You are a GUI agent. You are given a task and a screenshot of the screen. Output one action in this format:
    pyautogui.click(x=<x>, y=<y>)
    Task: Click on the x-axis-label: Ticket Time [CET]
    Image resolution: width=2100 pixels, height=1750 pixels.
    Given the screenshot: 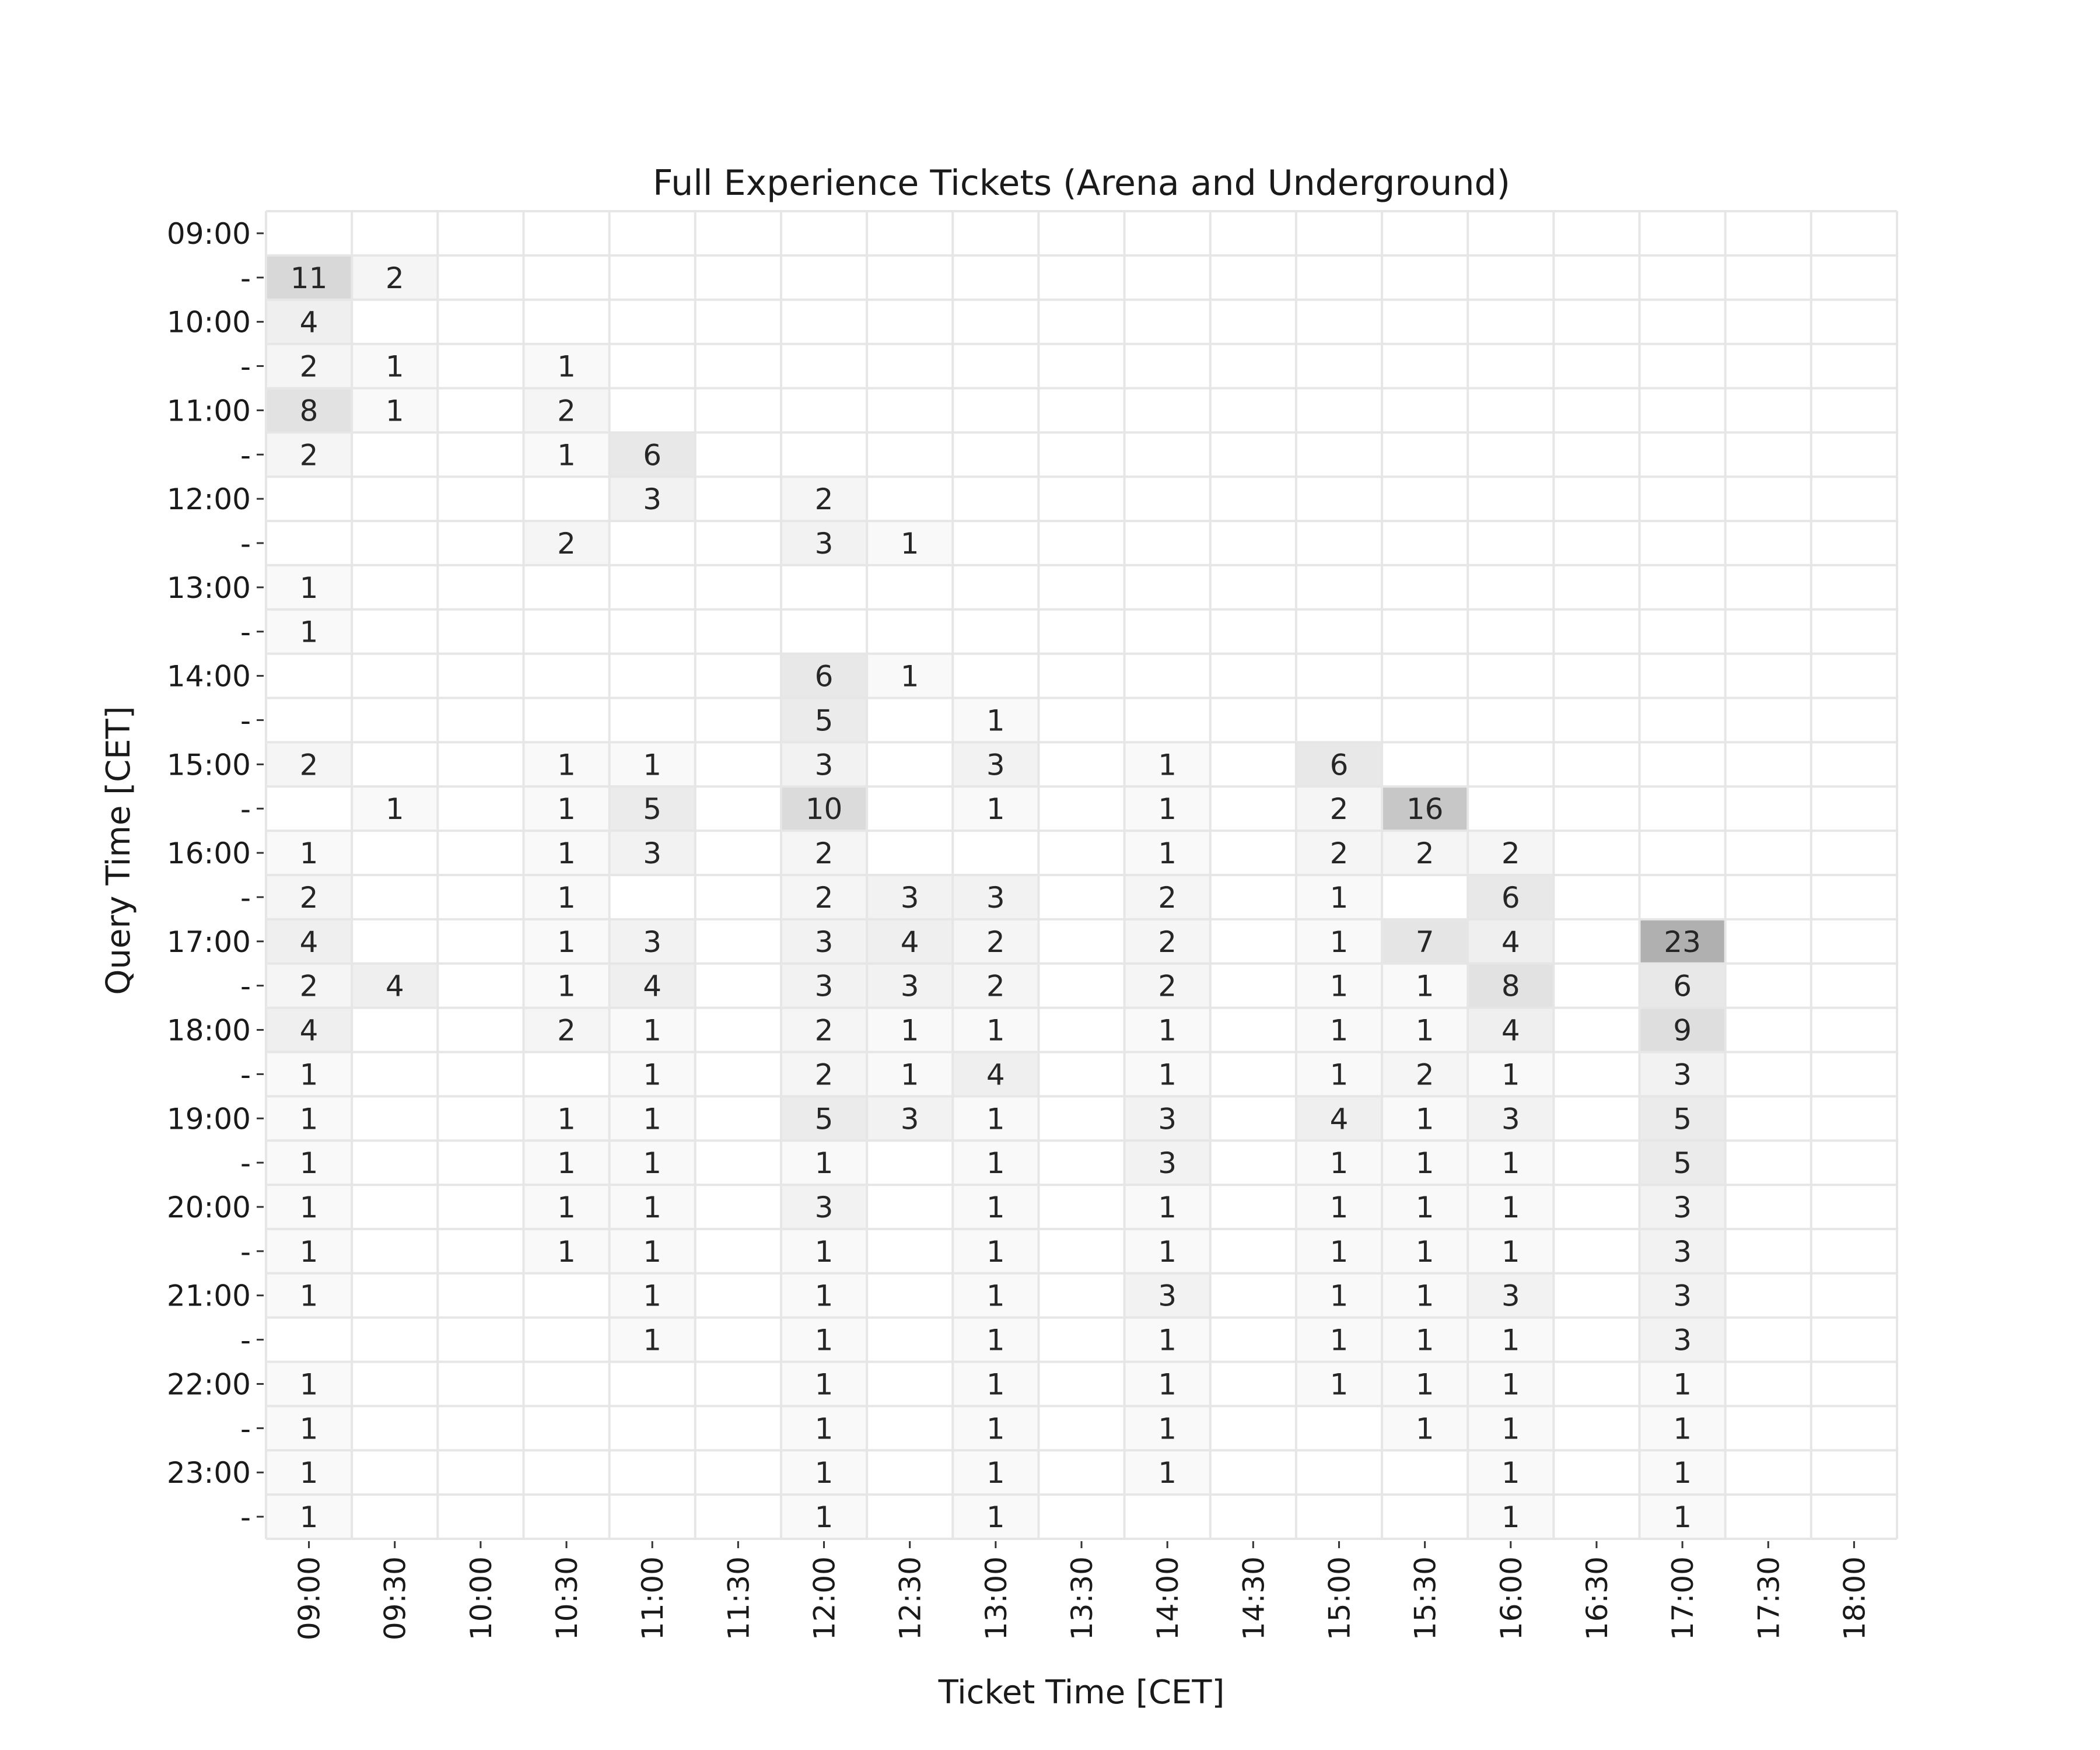 What is the action you would take?
    pyautogui.click(x=1081, y=1693)
    